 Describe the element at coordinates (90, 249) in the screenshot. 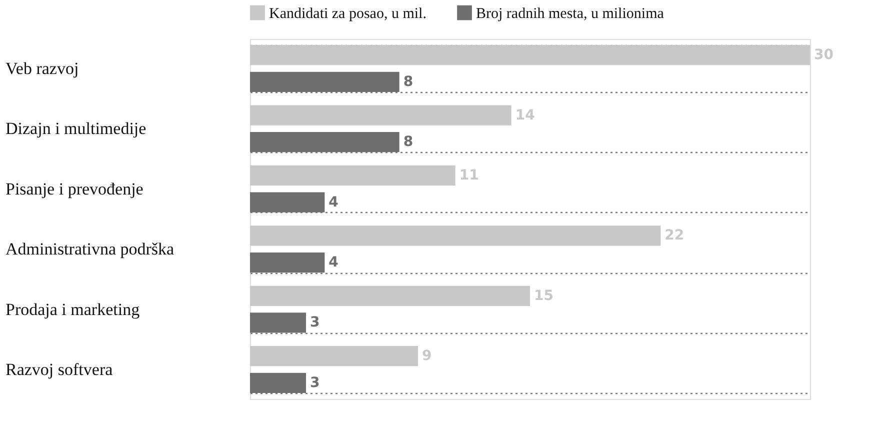

I see `y-tick-label: Administrativna podrška` at that location.